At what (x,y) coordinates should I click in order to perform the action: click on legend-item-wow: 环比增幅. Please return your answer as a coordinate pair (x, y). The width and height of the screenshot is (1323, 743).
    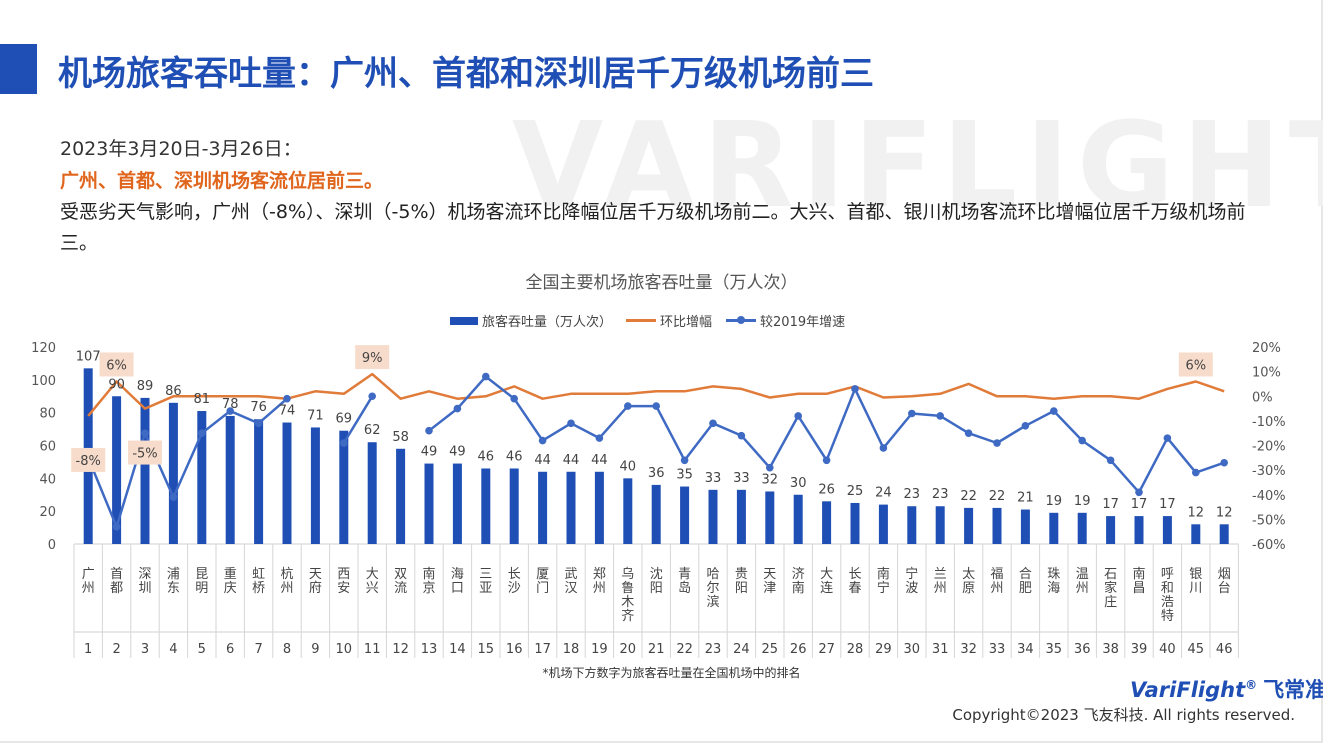
    Looking at the image, I should click on (669, 320).